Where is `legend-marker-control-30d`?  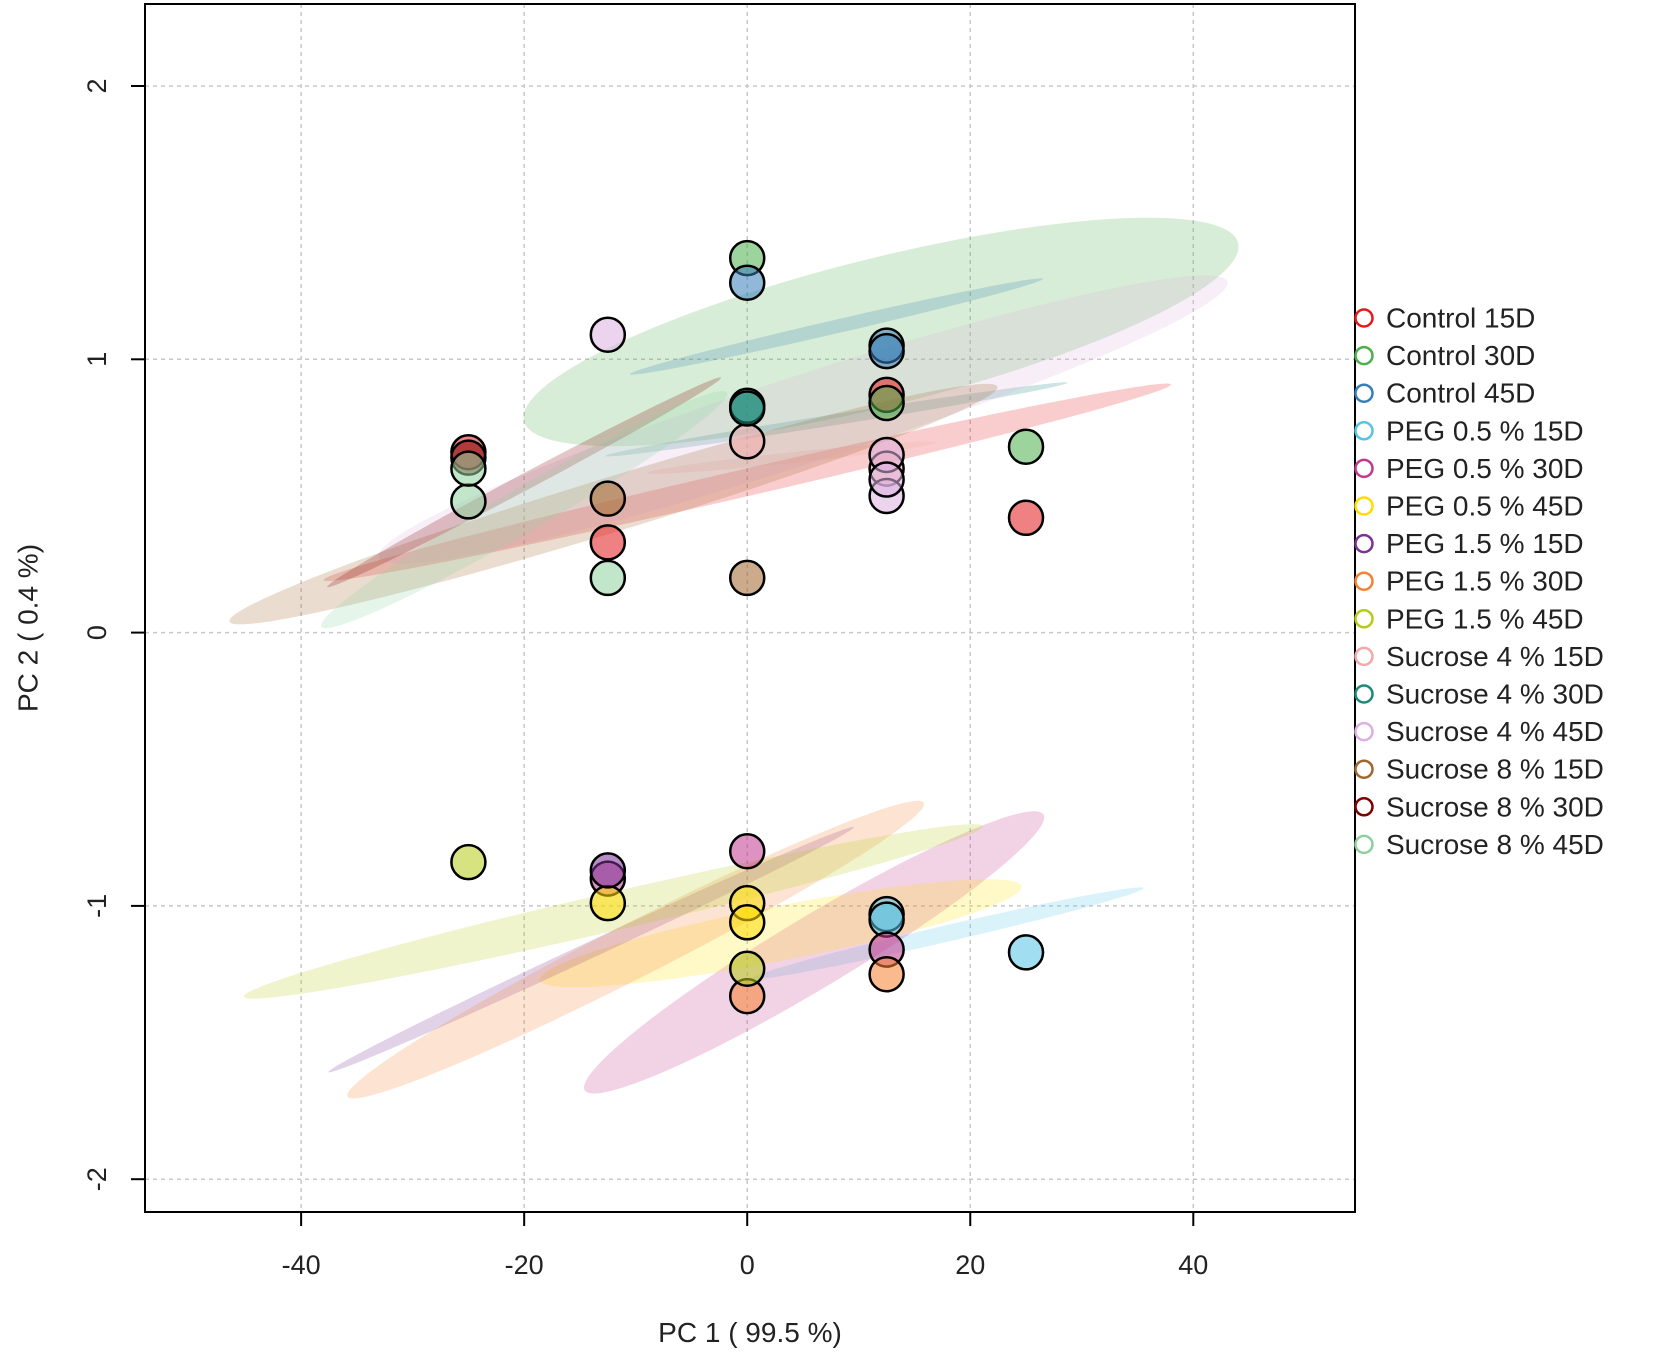 legend-marker-control-30d is located at coordinates (1364, 355).